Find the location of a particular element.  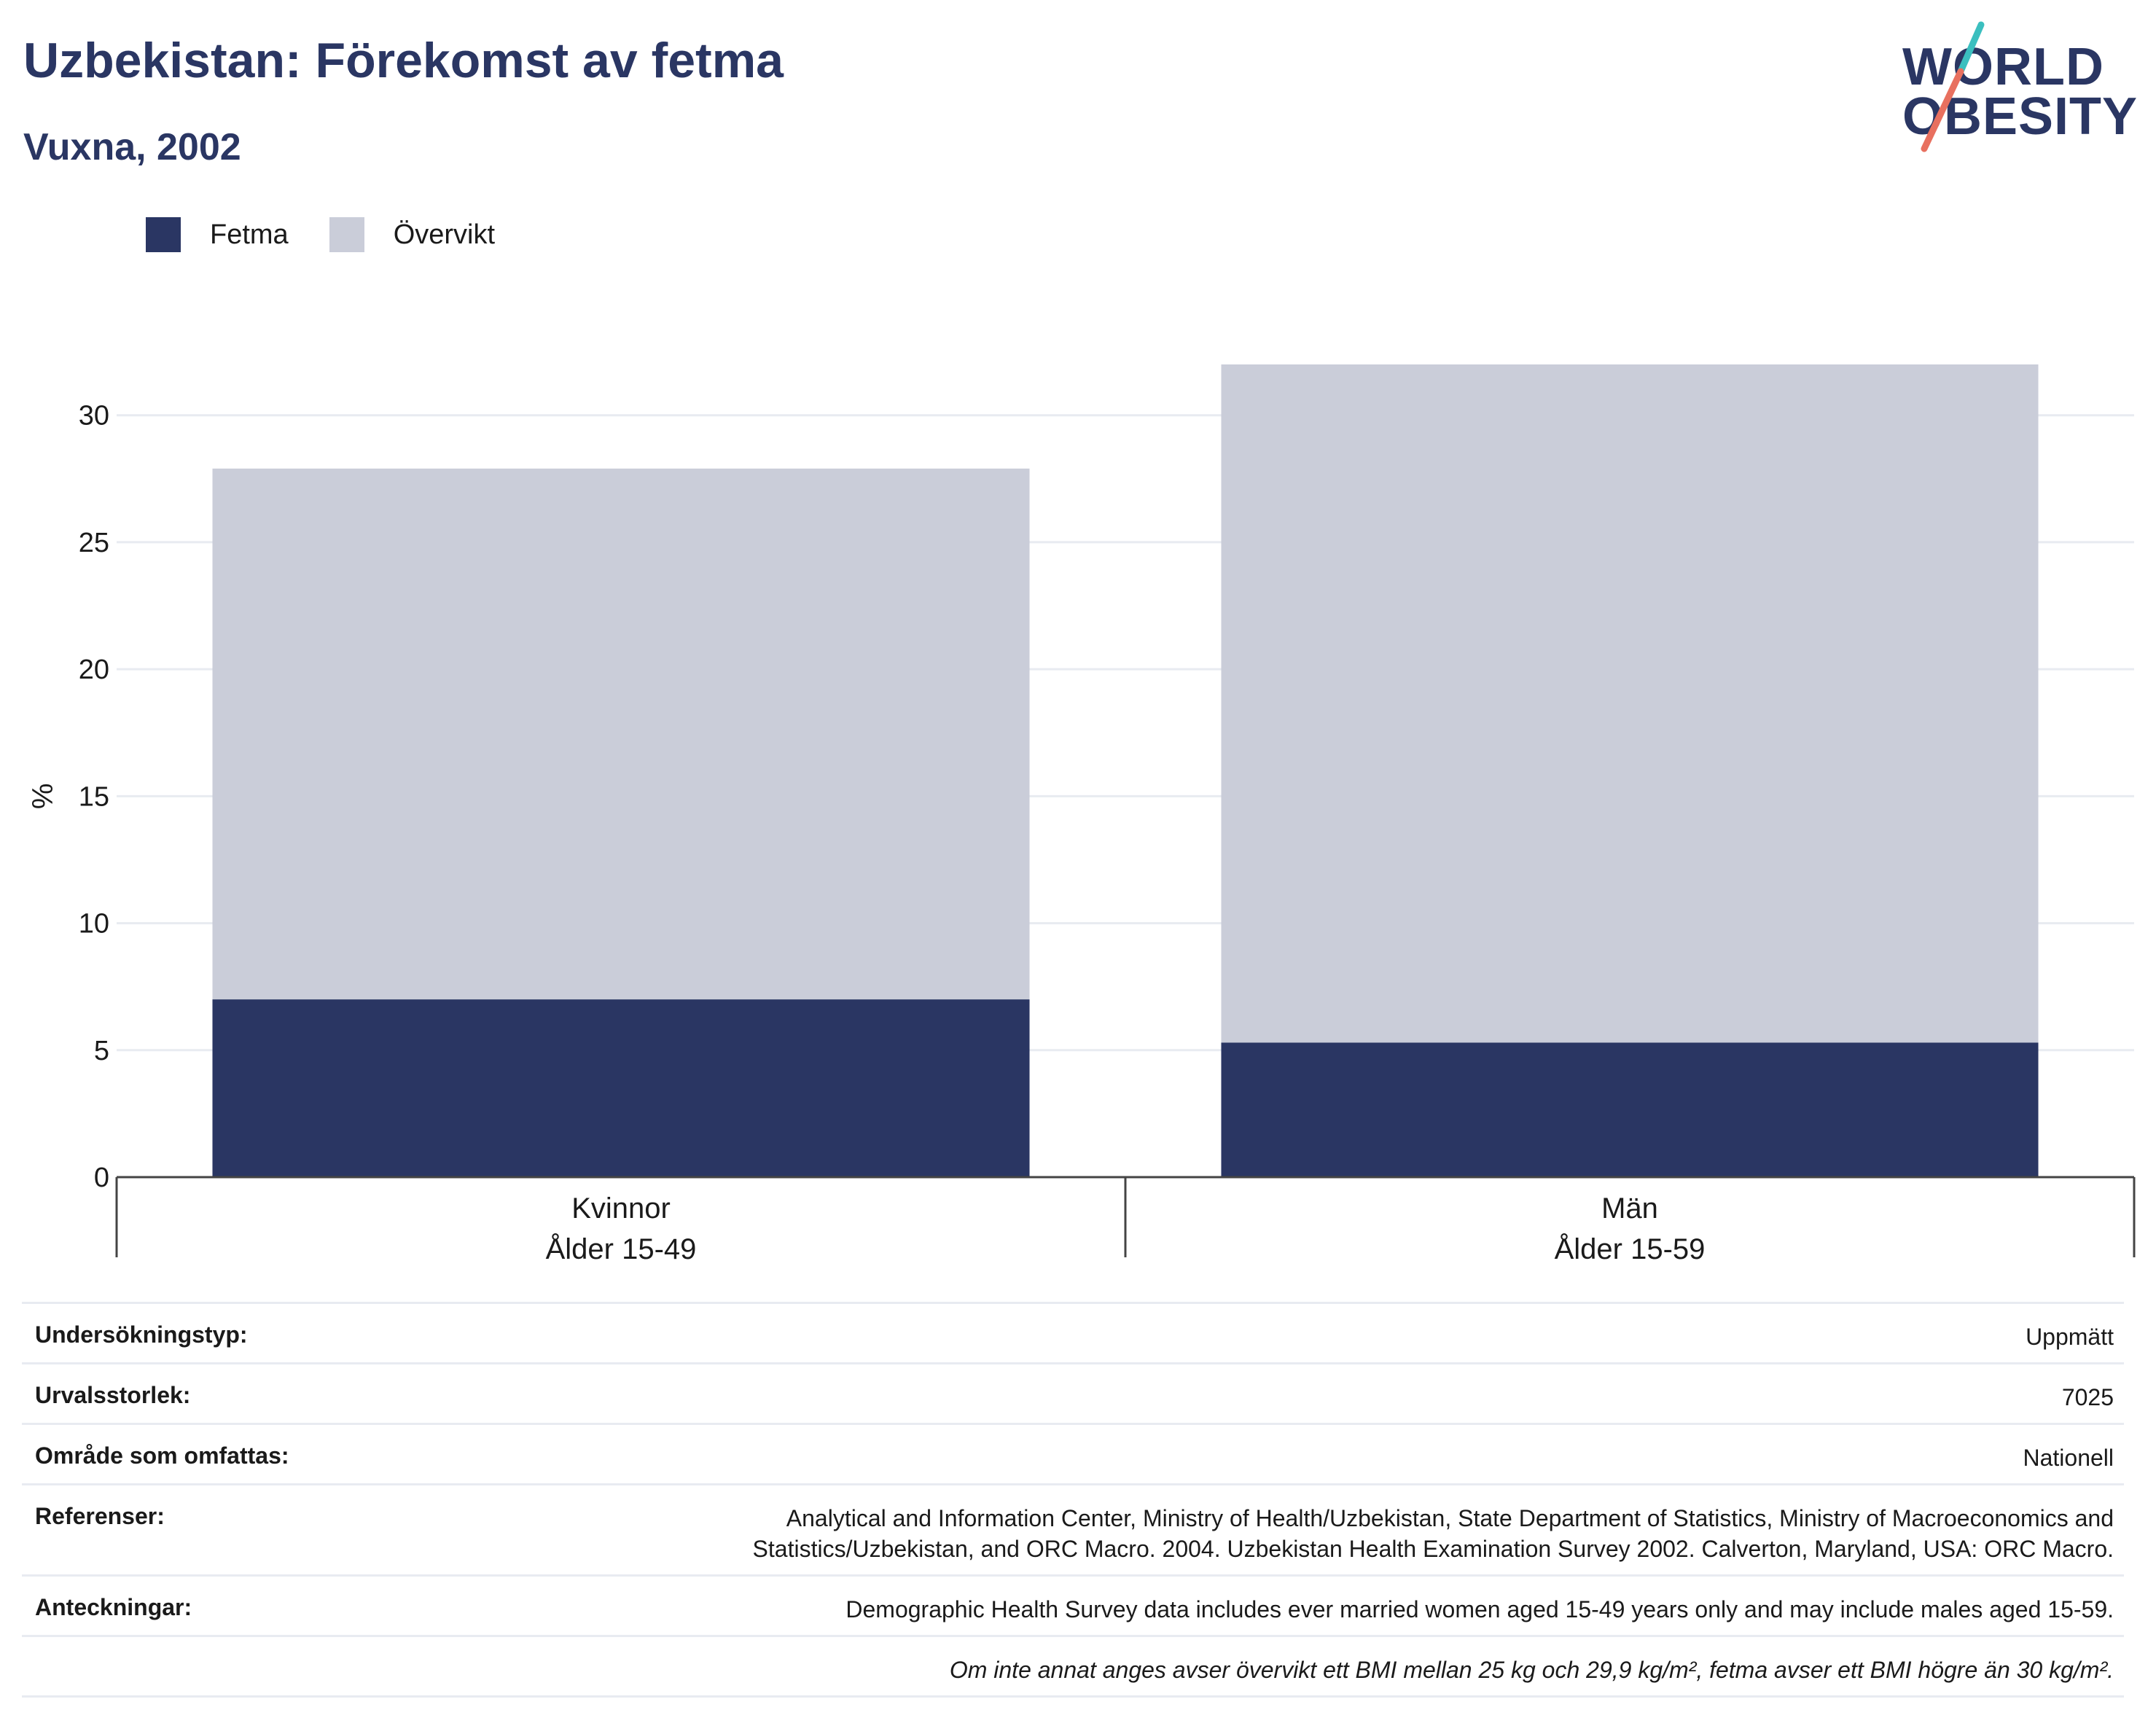

survey-type-value: Uppmätt is located at coordinates (2070, 1337).